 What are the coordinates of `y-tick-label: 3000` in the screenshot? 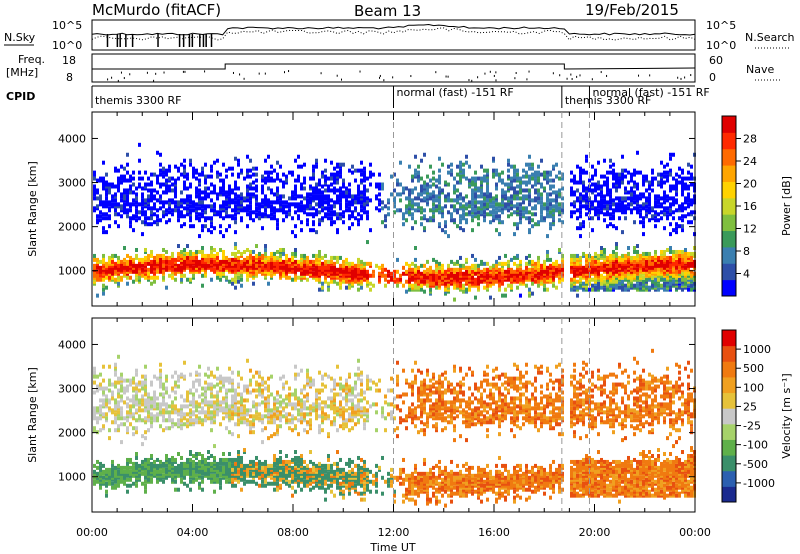 It's located at (72, 183).